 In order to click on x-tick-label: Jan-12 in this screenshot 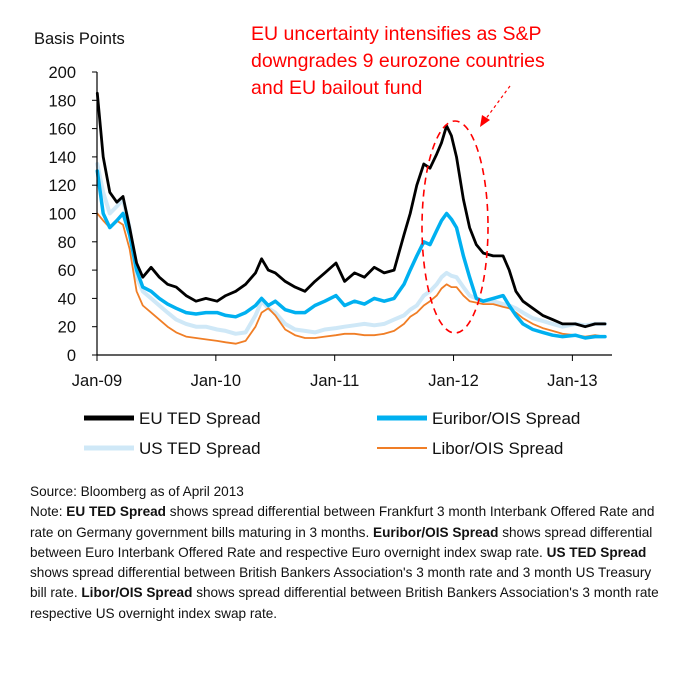, I will do `click(453, 381)`.